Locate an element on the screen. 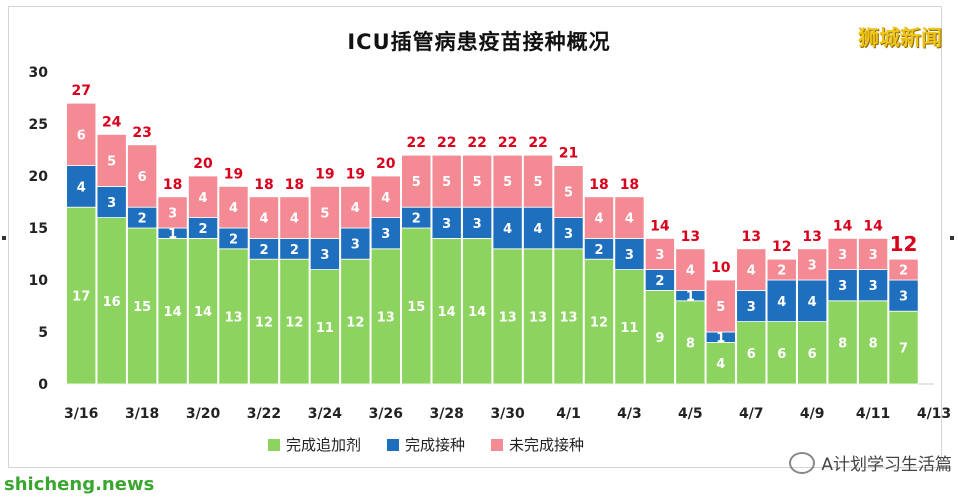 The image size is (958, 504). legend-label-incomplete: 未完成接种 is located at coordinates (547, 445).